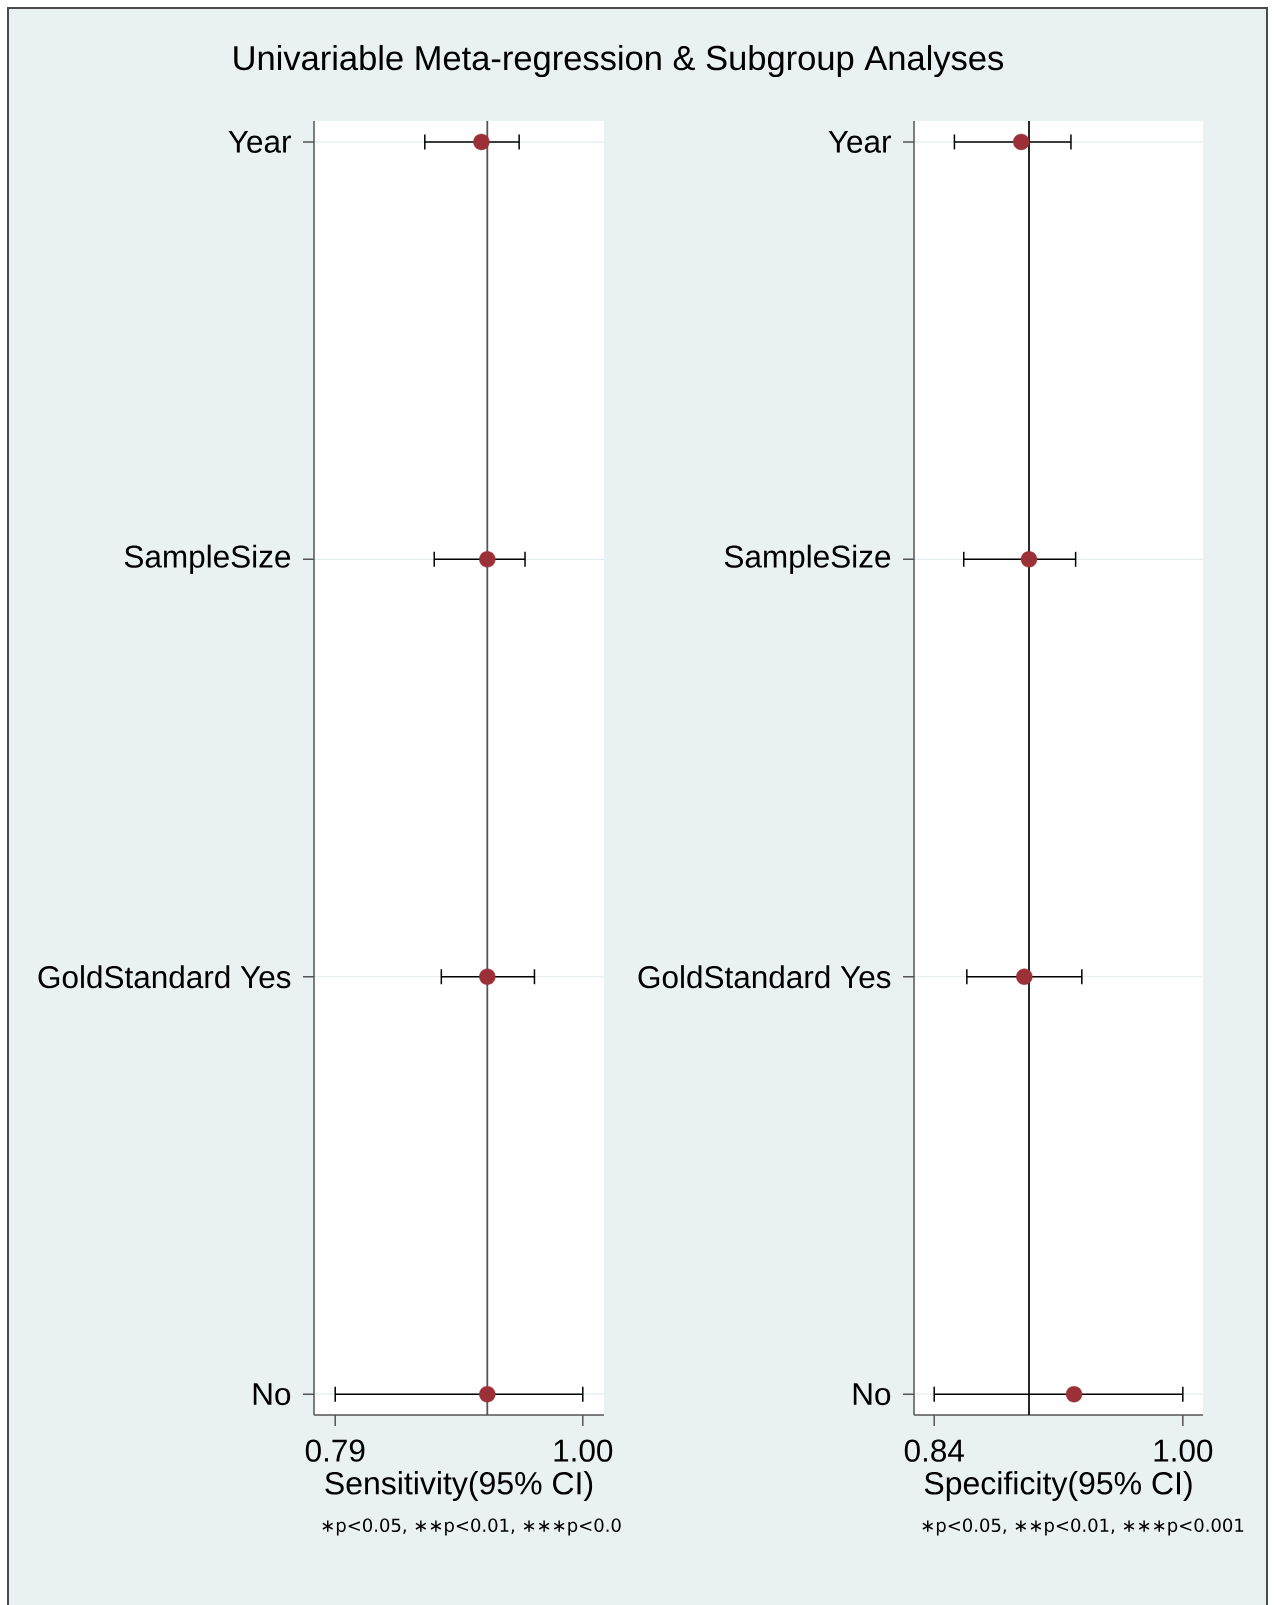  What do you see at coordinates (471, 1527) in the screenshot?
I see `text: ∗p<0.05, ∗∗p<0.01, ∗∗∗p<0.0` at bounding box center [471, 1527].